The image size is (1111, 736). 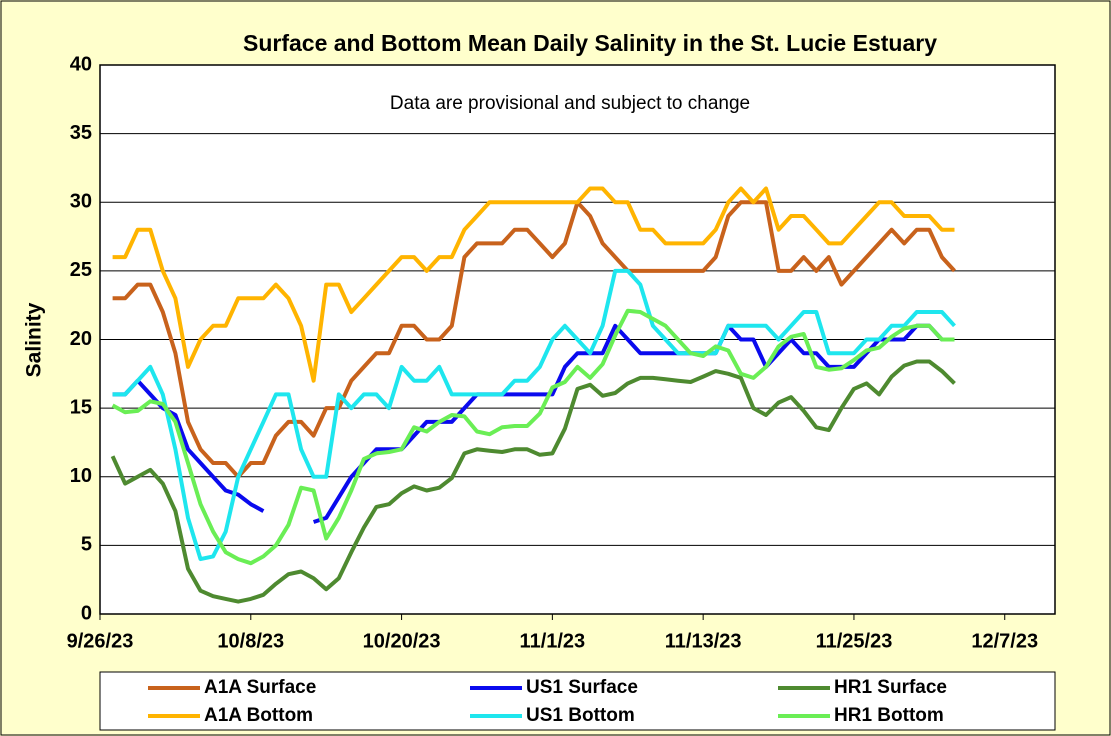 I want to click on y-axis-label: Salinity, so click(x=34, y=339).